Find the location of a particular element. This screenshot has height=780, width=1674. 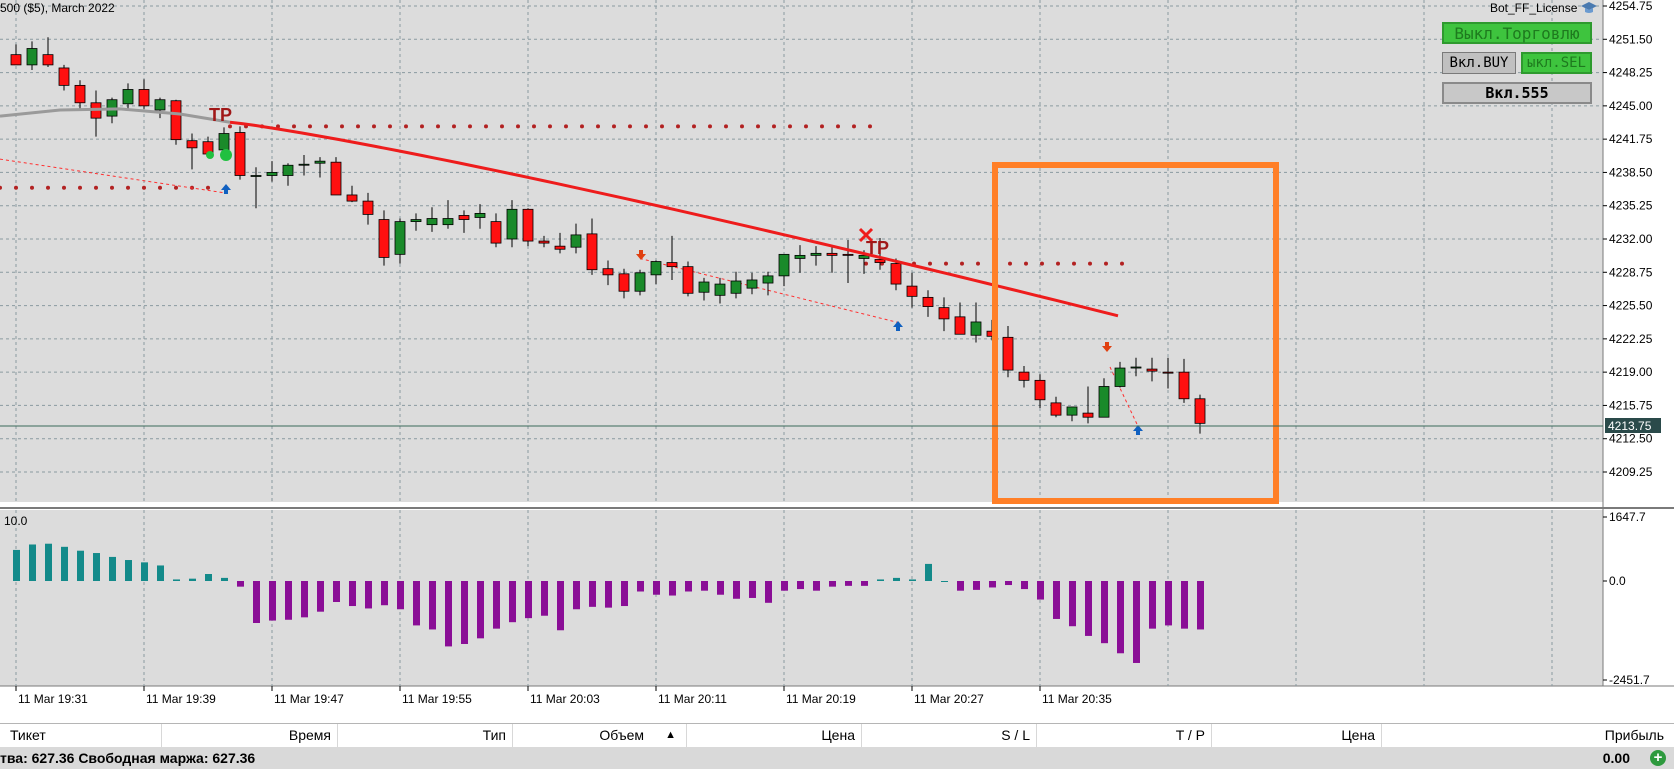

column-ticket: Тикет is located at coordinates (81, 735).